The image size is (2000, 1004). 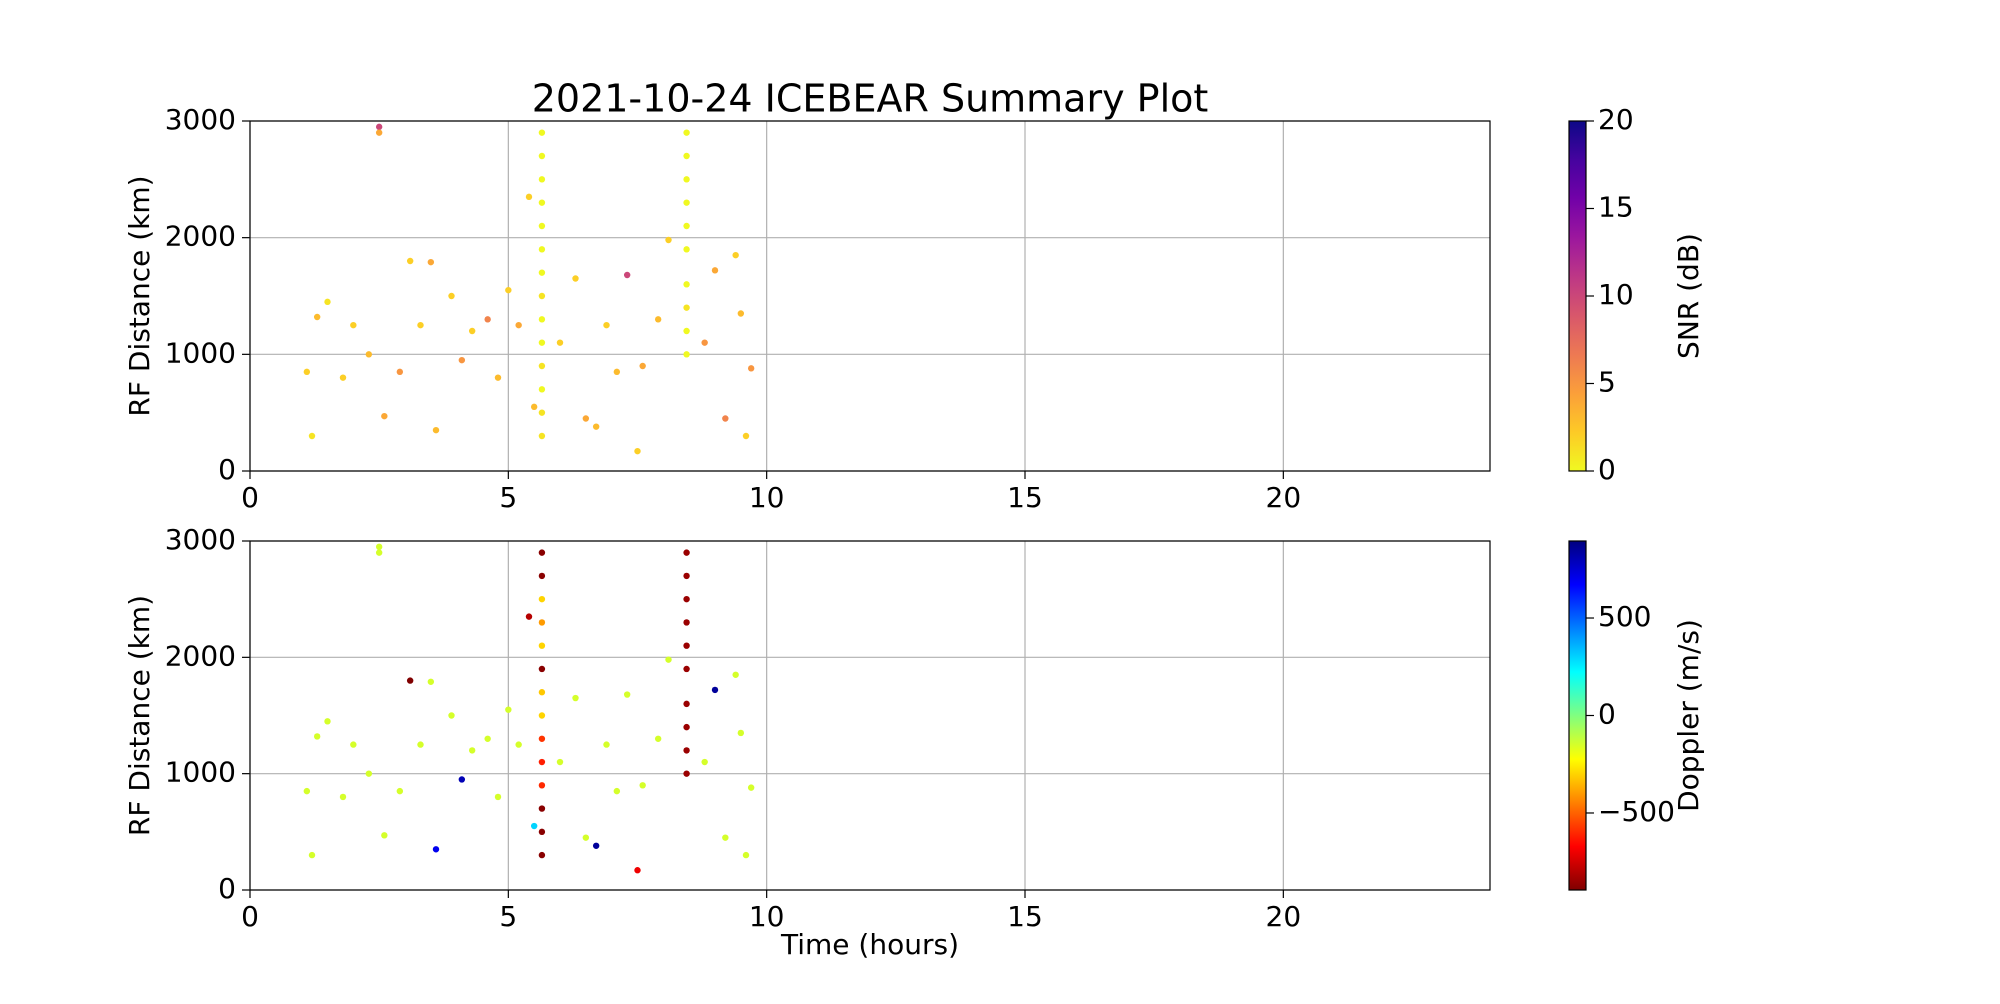 What do you see at coordinates (1616, 207) in the screenshot?
I see `colorbar-tick-label: 15` at bounding box center [1616, 207].